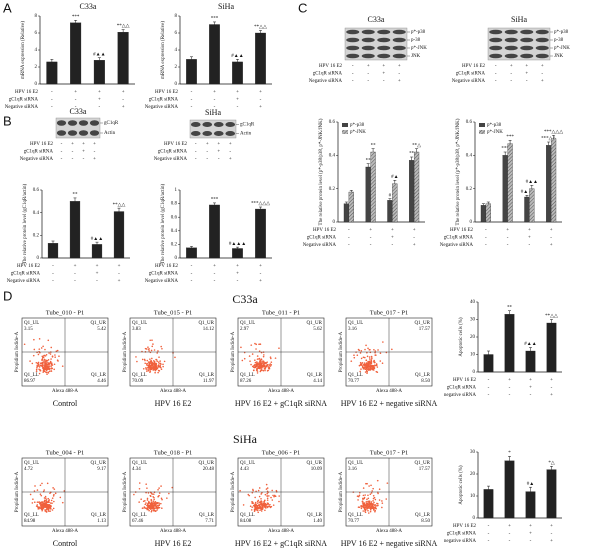 The width and height of the screenshot is (600, 551). Describe the element at coordinates (163, 50) in the screenshot. I see `y-axis-label: mRNA expression (Relative)` at that location.